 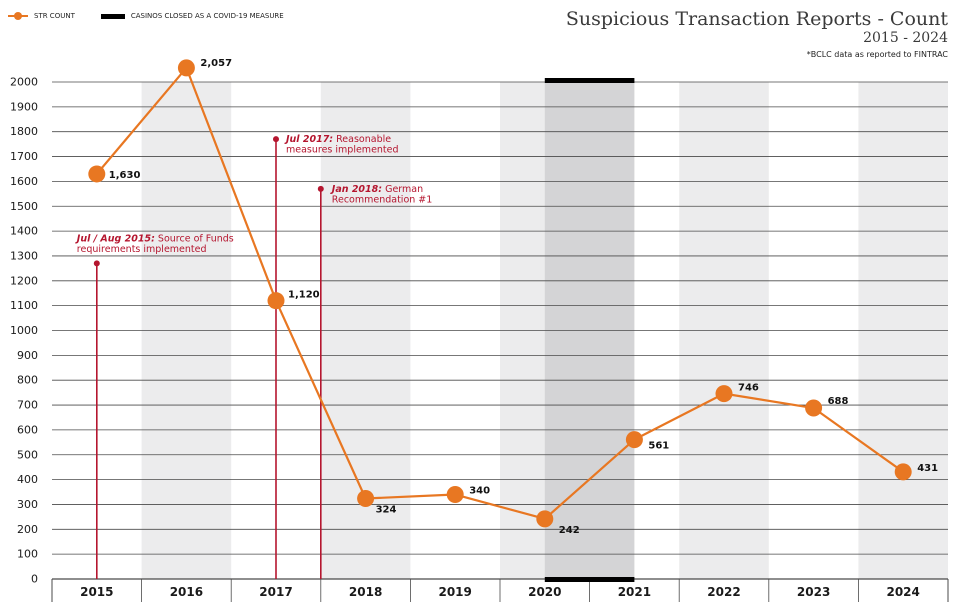 I want to click on x-tick-2018: 2018, so click(x=365, y=592).